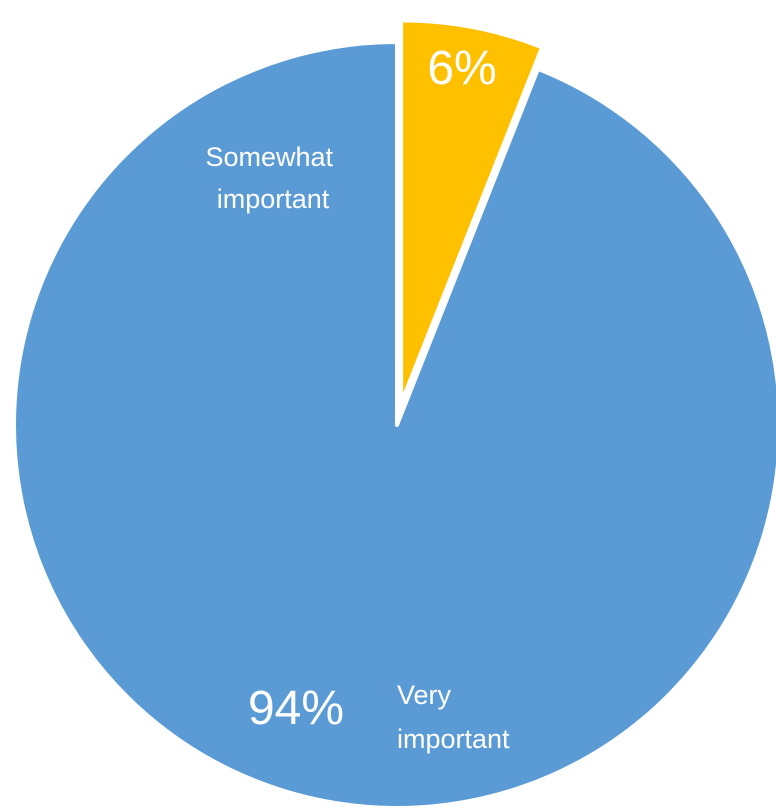  Describe the element at coordinates (453, 739) in the screenshot. I see `annotation-very-important-line-2: important` at that location.